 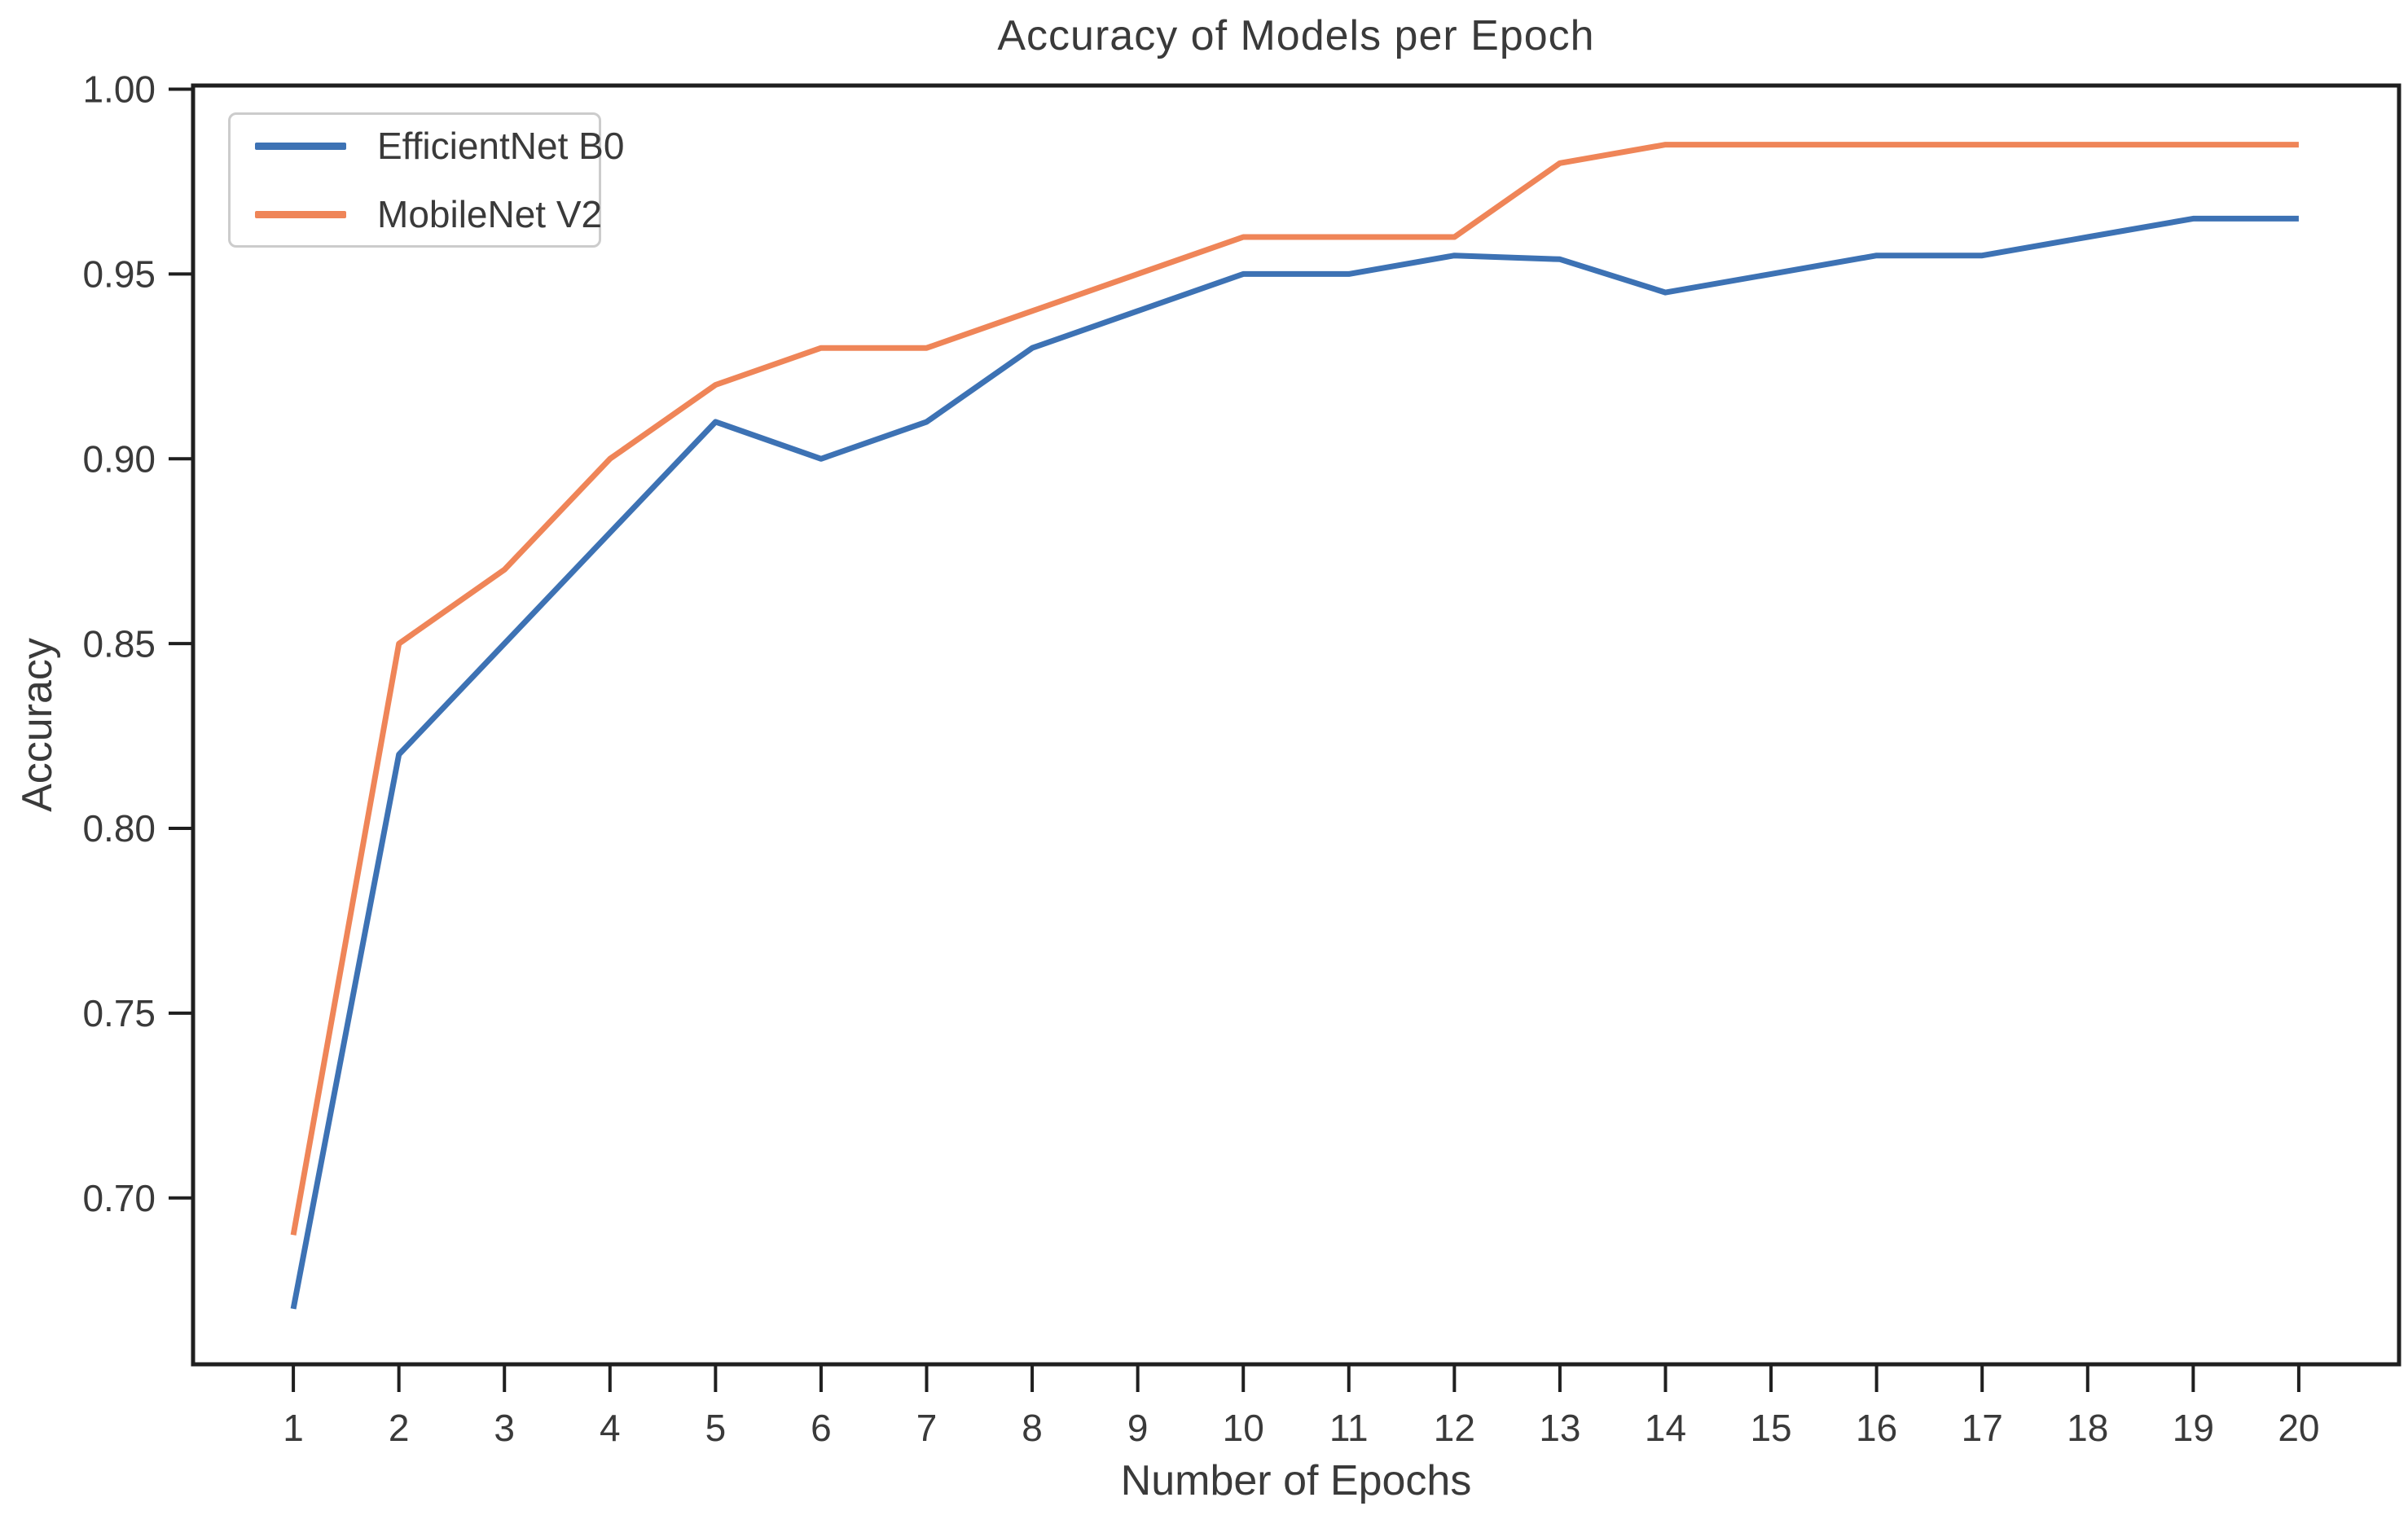 What do you see at coordinates (119, 1013) in the screenshot?
I see `y-tick-label: 0.75` at bounding box center [119, 1013].